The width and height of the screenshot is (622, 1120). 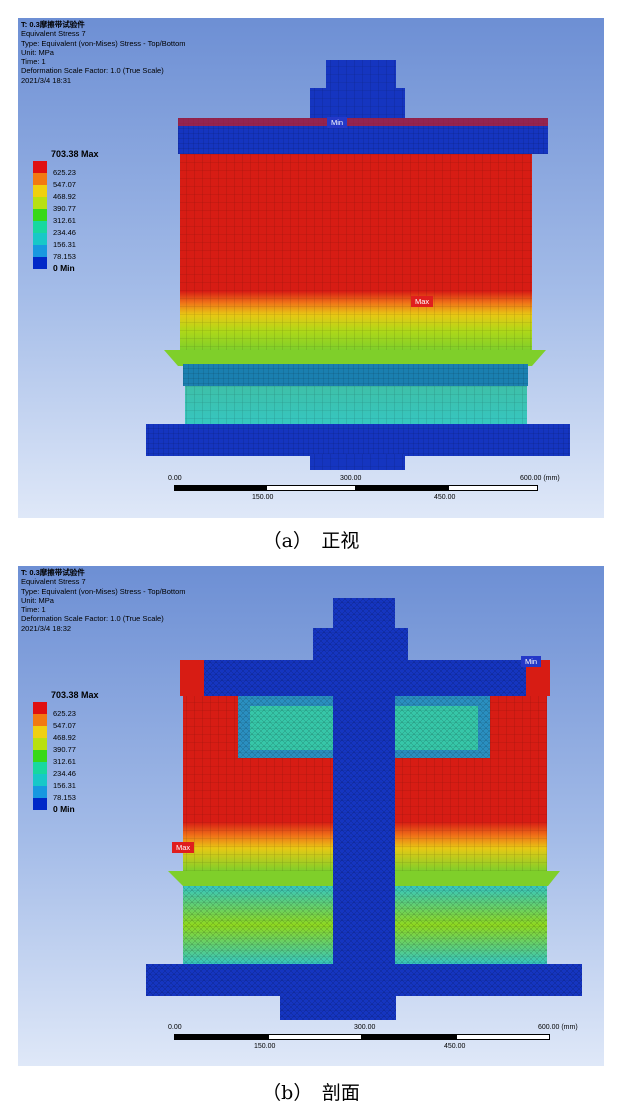 I want to click on result-date: 2021/3/4 18:32, so click(x=46, y=628).